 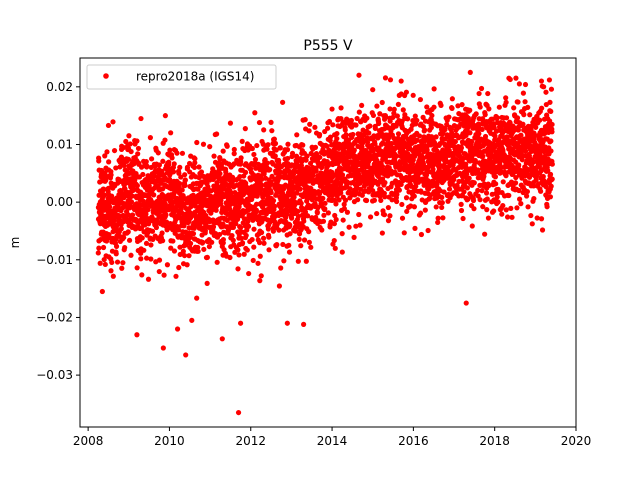 I want to click on y-axis-label: m, so click(x=15, y=243).